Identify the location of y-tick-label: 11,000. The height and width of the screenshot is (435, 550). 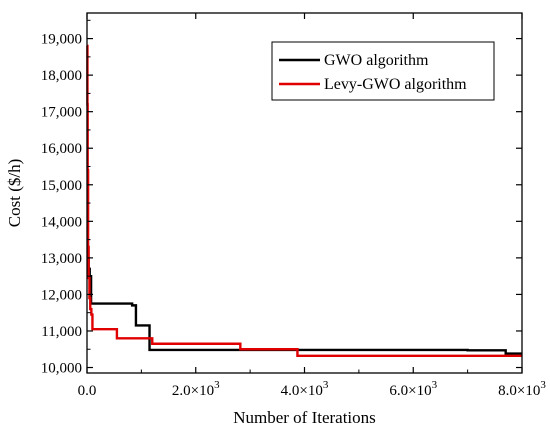
(61, 332).